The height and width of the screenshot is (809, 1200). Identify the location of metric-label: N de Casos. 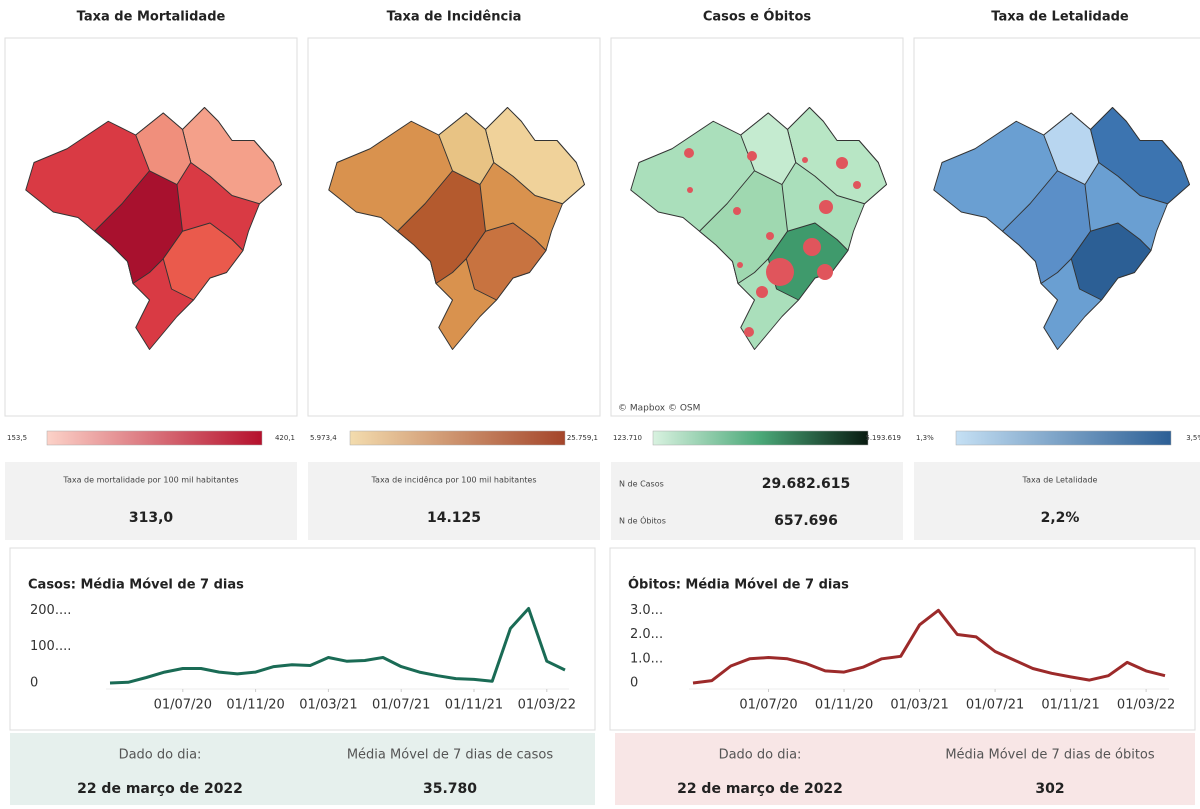
(641, 484).